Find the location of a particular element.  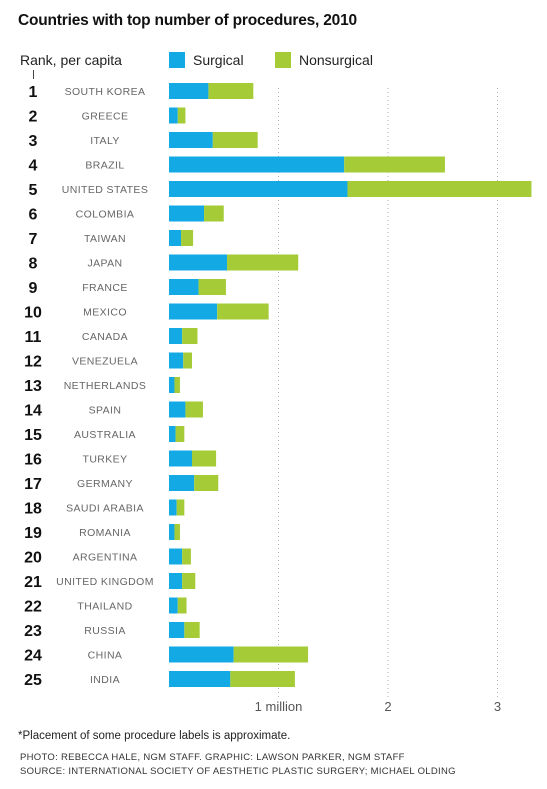

bar-surgical-argentina is located at coordinates (176, 556).